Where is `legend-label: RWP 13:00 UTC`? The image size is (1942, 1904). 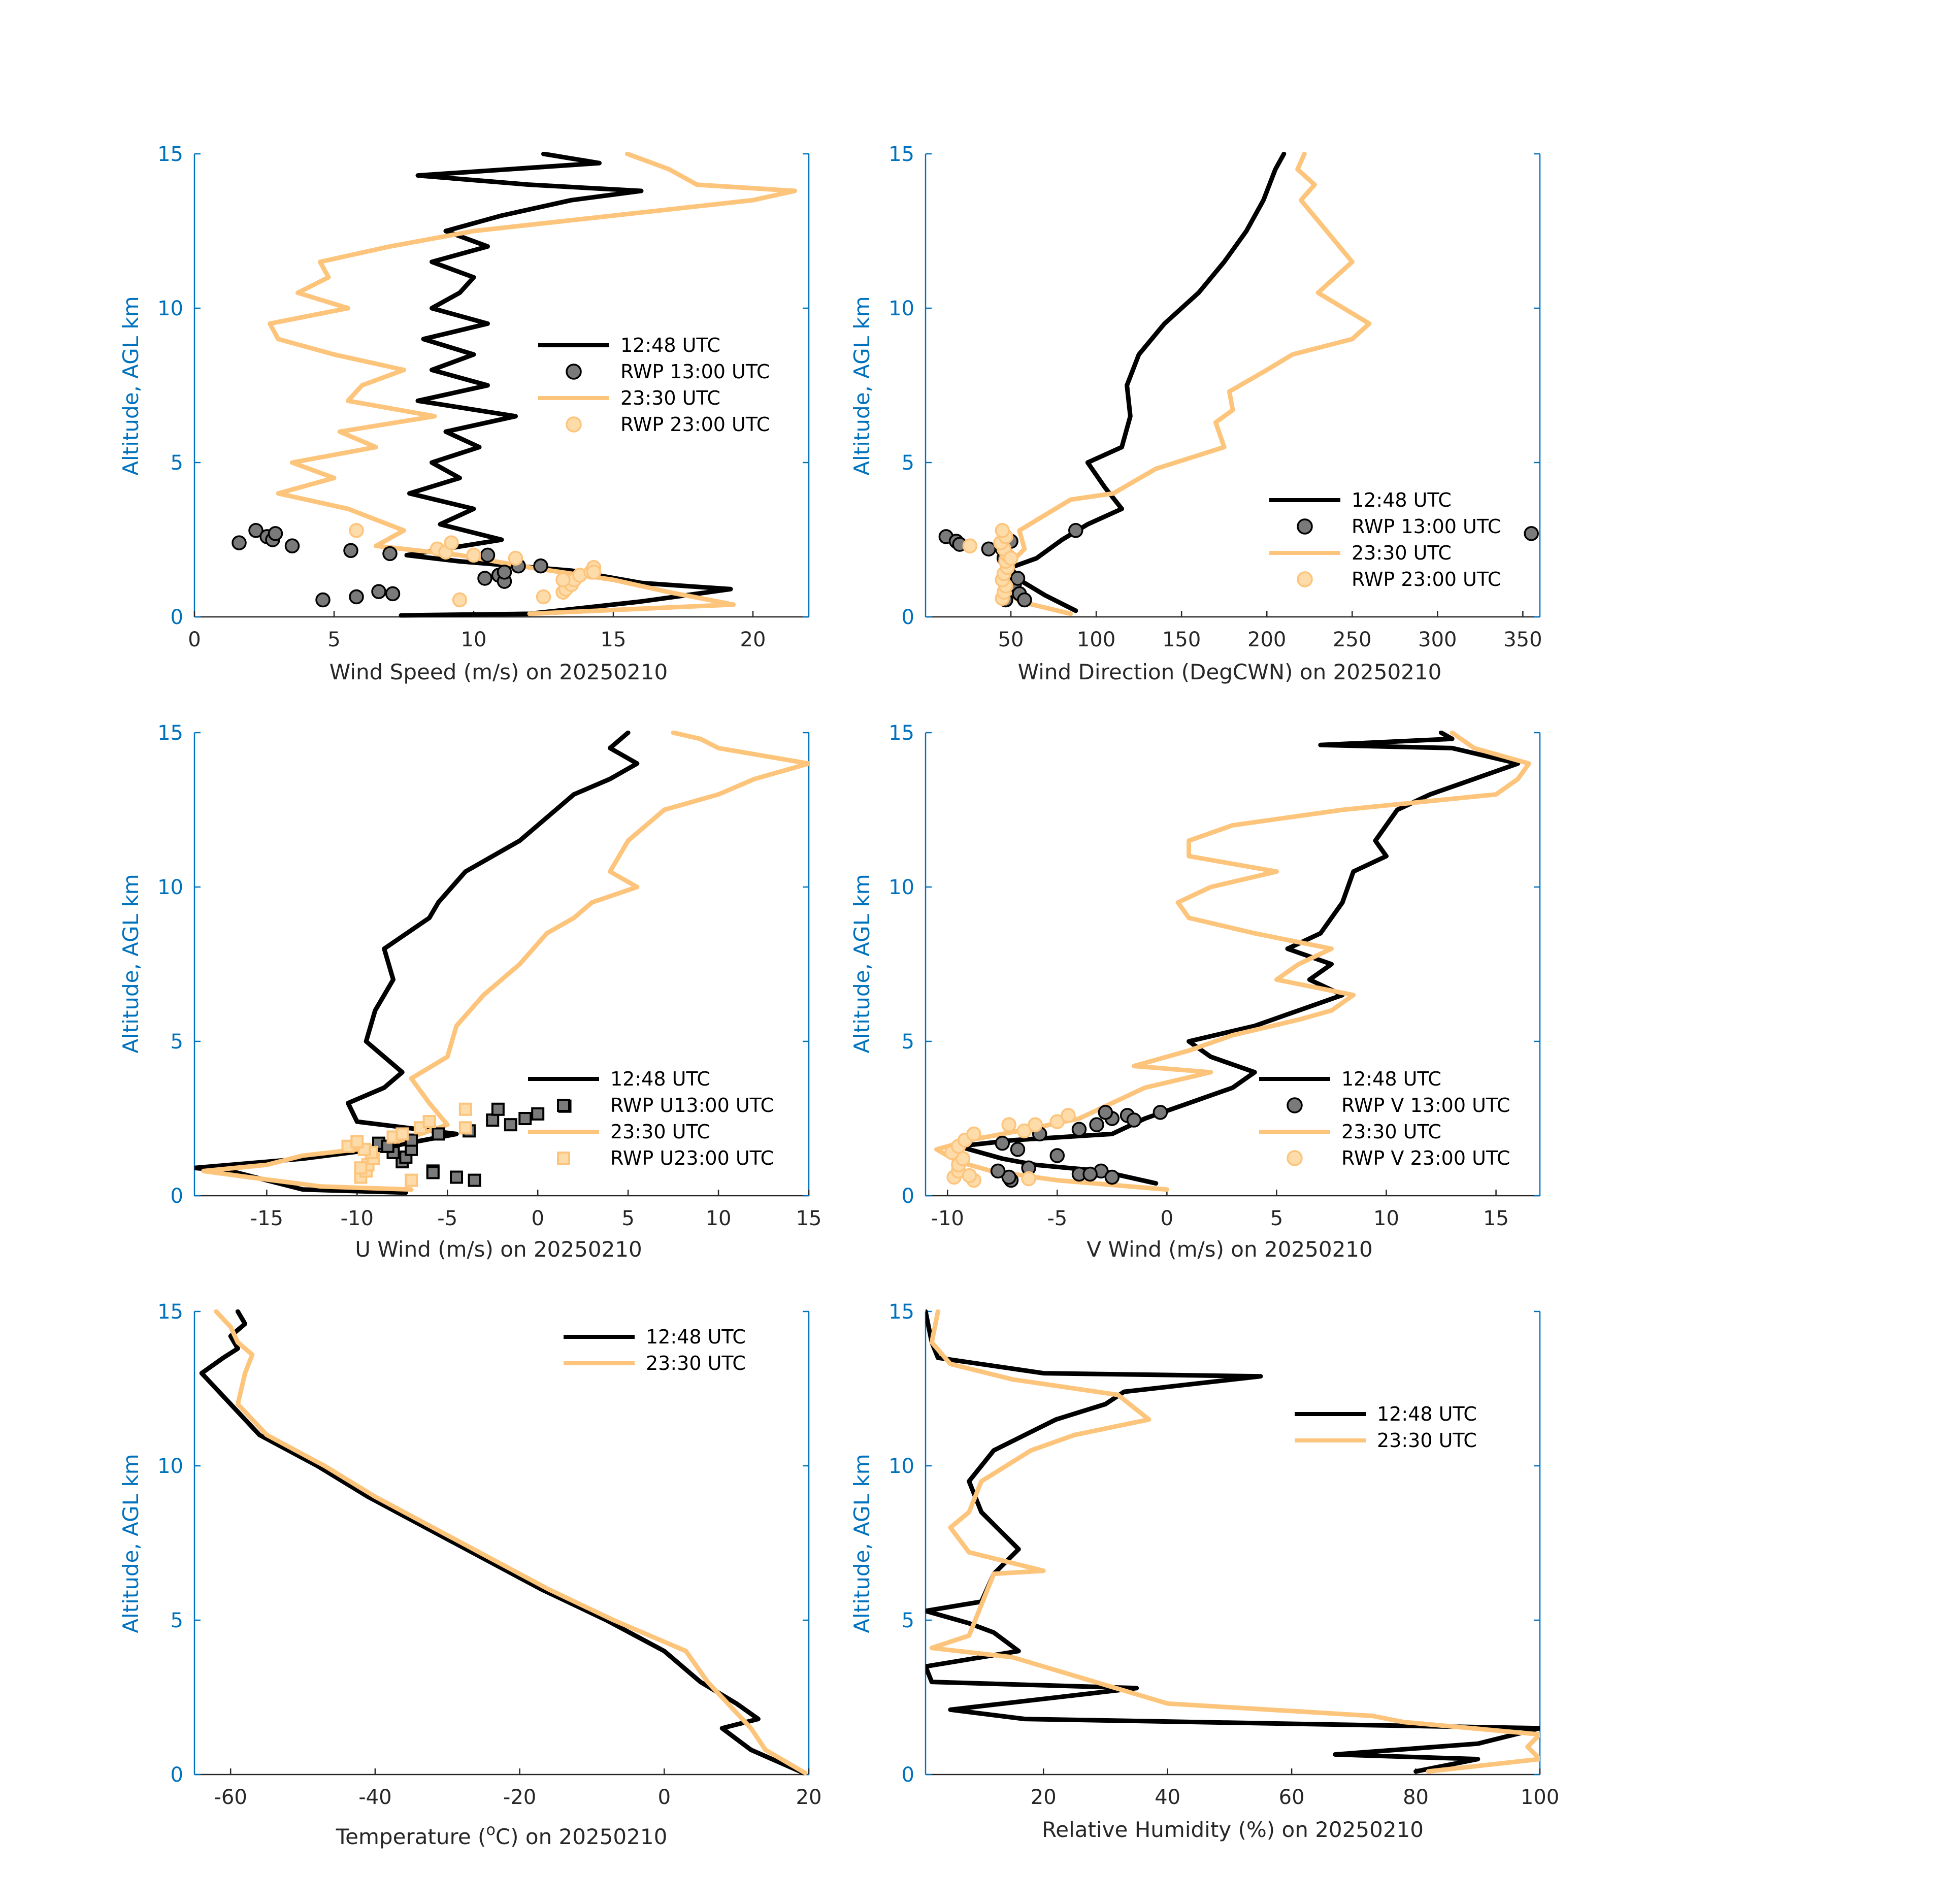 legend-label: RWP 13:00 UTC is located at coordinates (1426, 527).